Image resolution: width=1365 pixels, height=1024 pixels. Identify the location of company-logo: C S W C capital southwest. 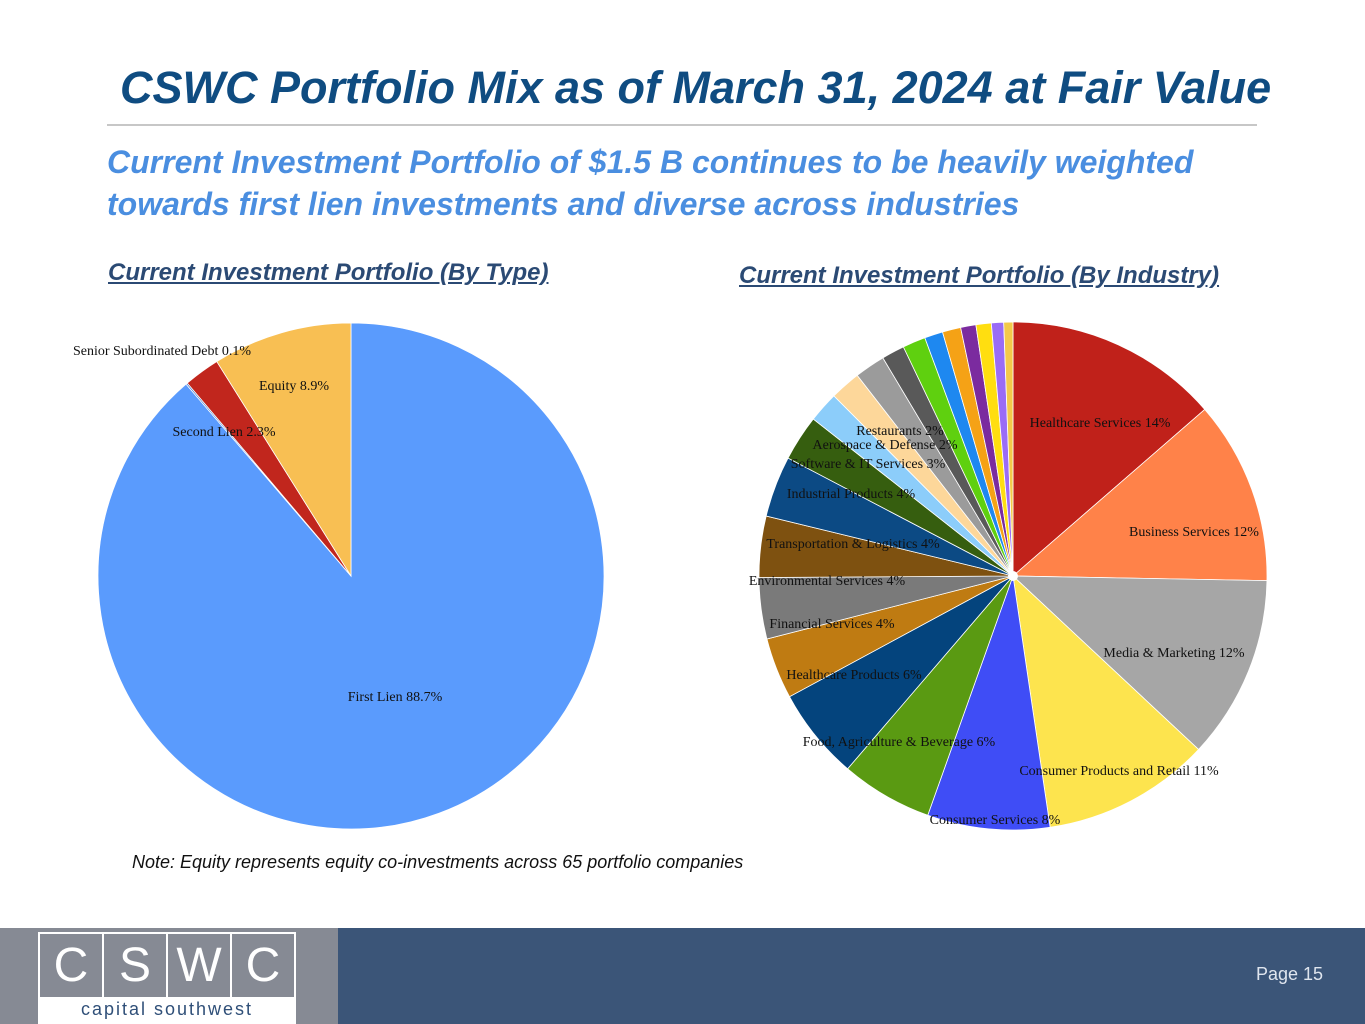
(167, 978).